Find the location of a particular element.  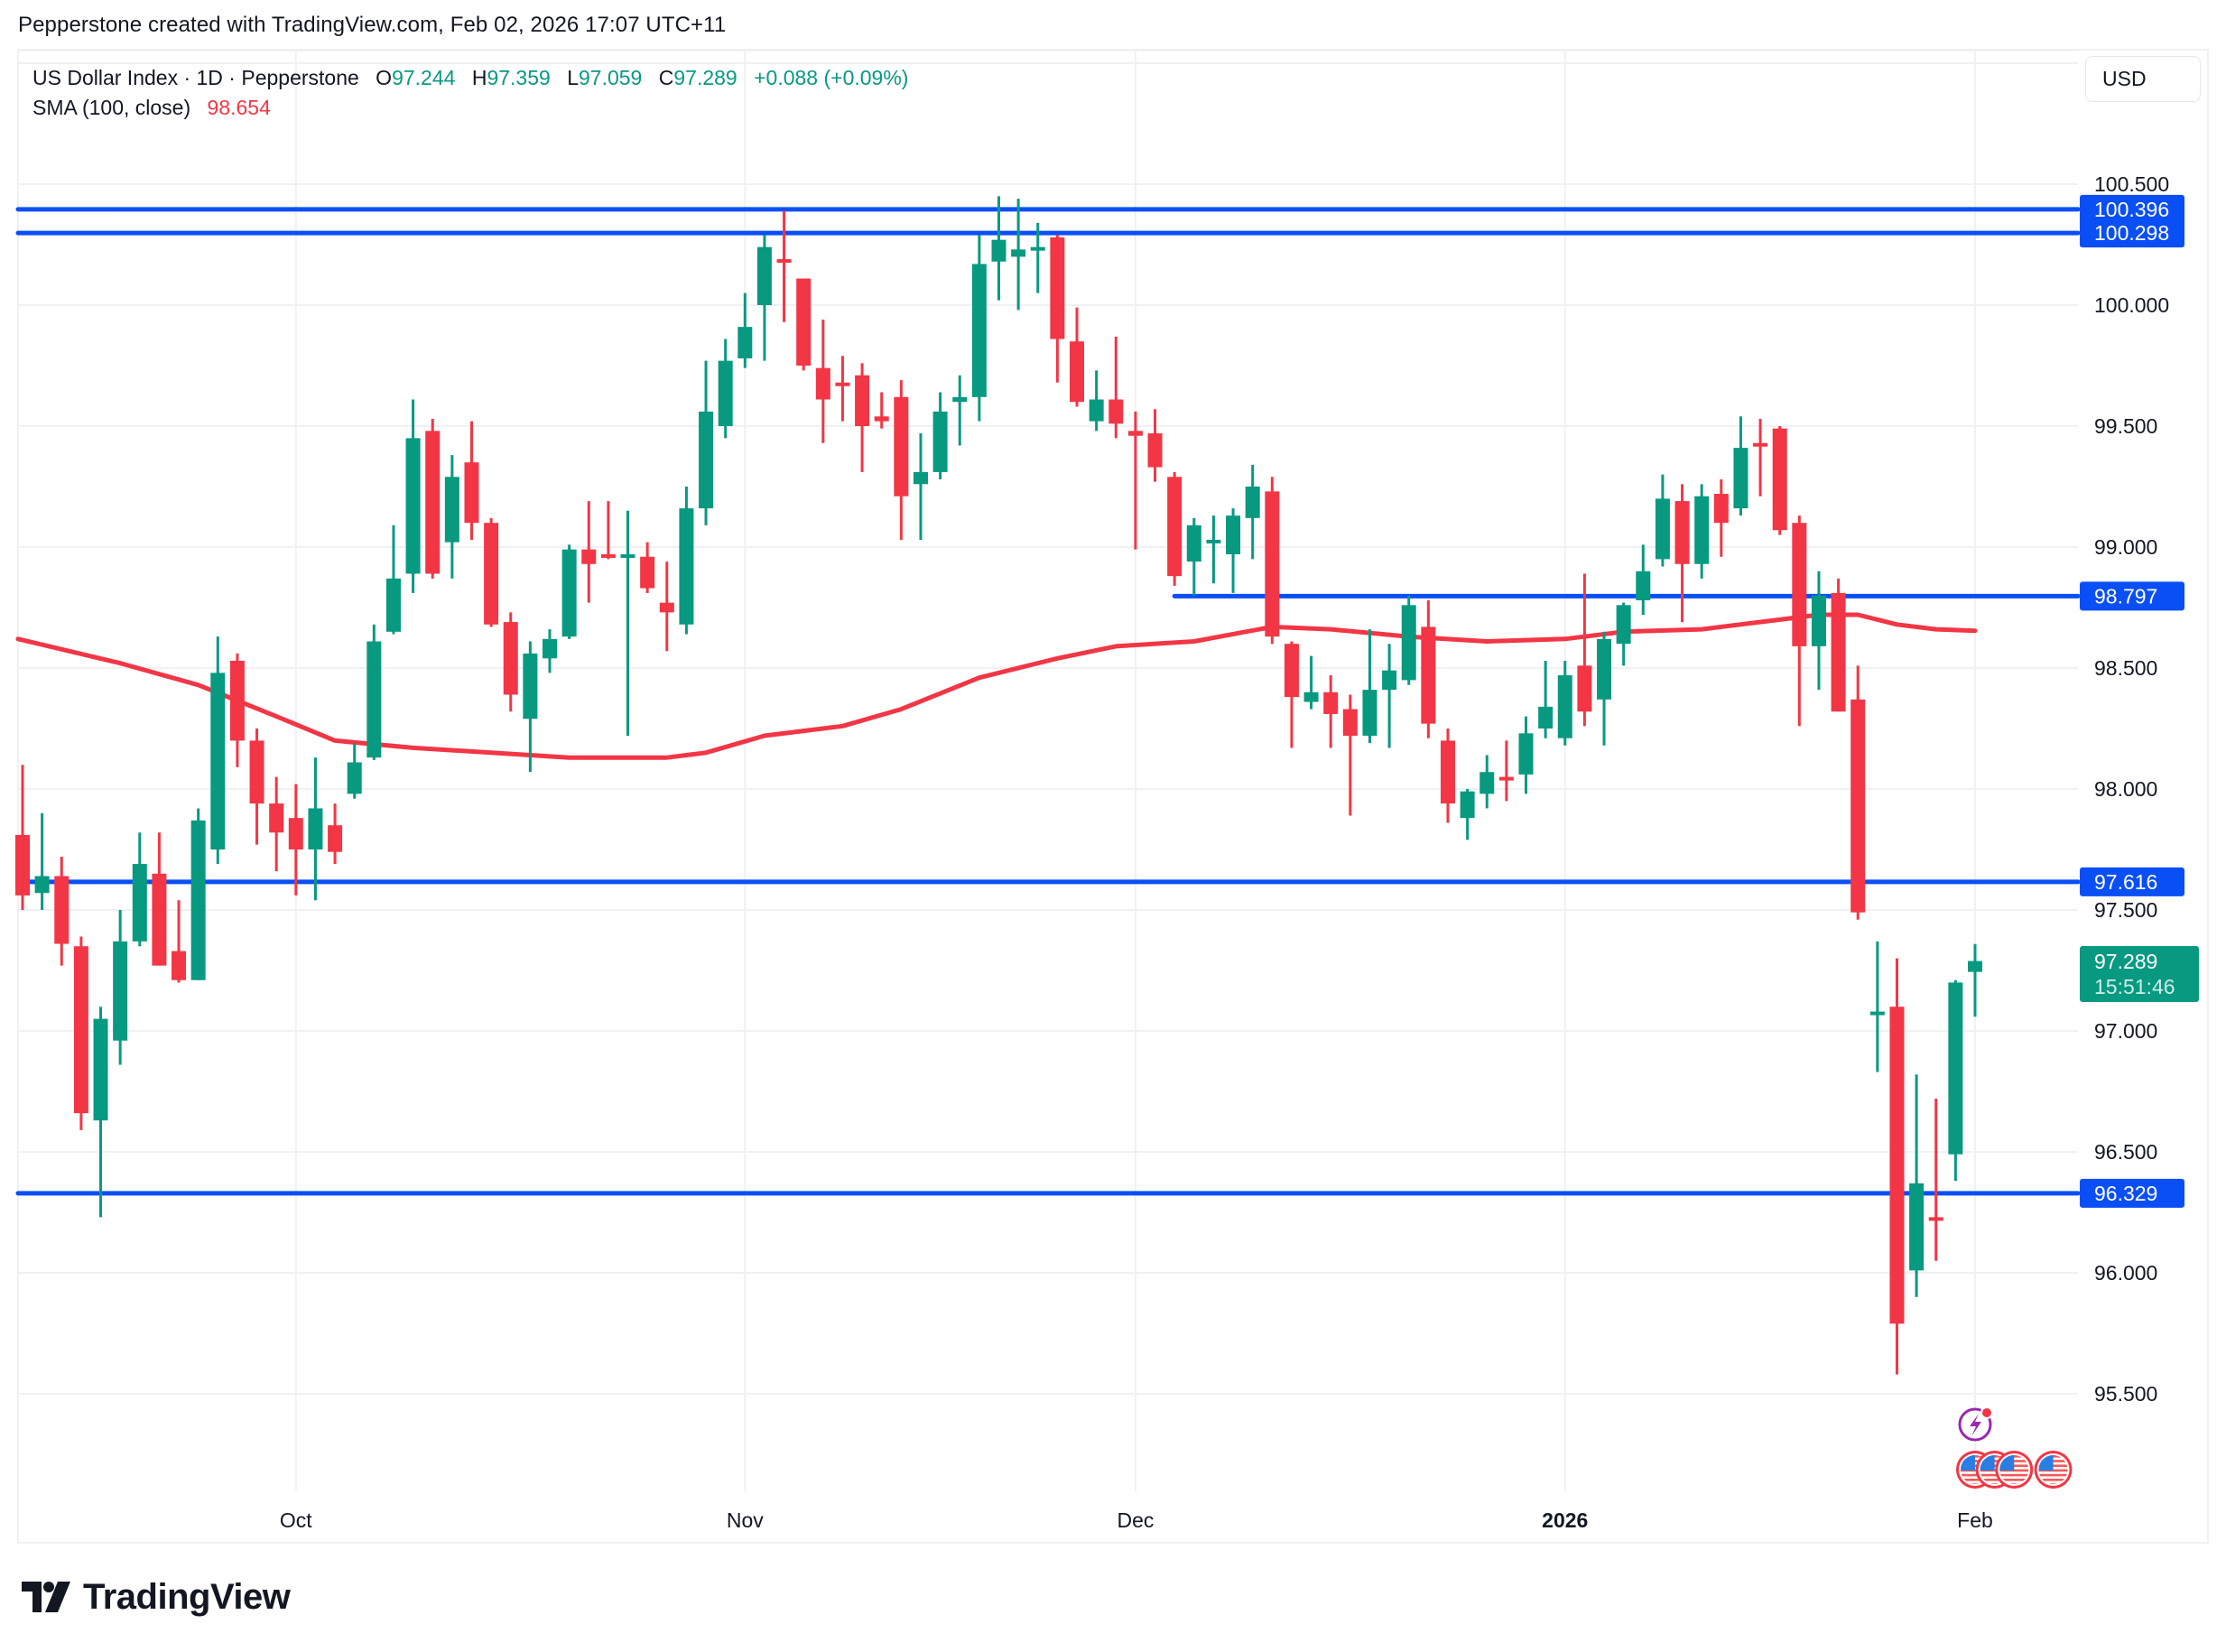

sma-100-line is located at coordinates (997, 686).